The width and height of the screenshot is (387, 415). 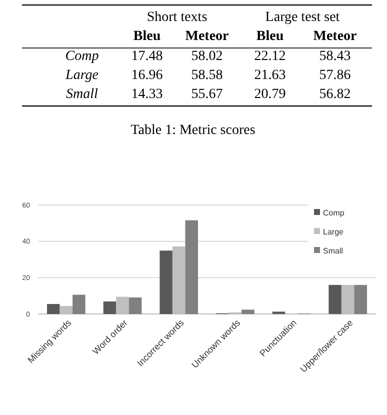 I want to click on data-label: 58.58, so click(x=207, y=75).